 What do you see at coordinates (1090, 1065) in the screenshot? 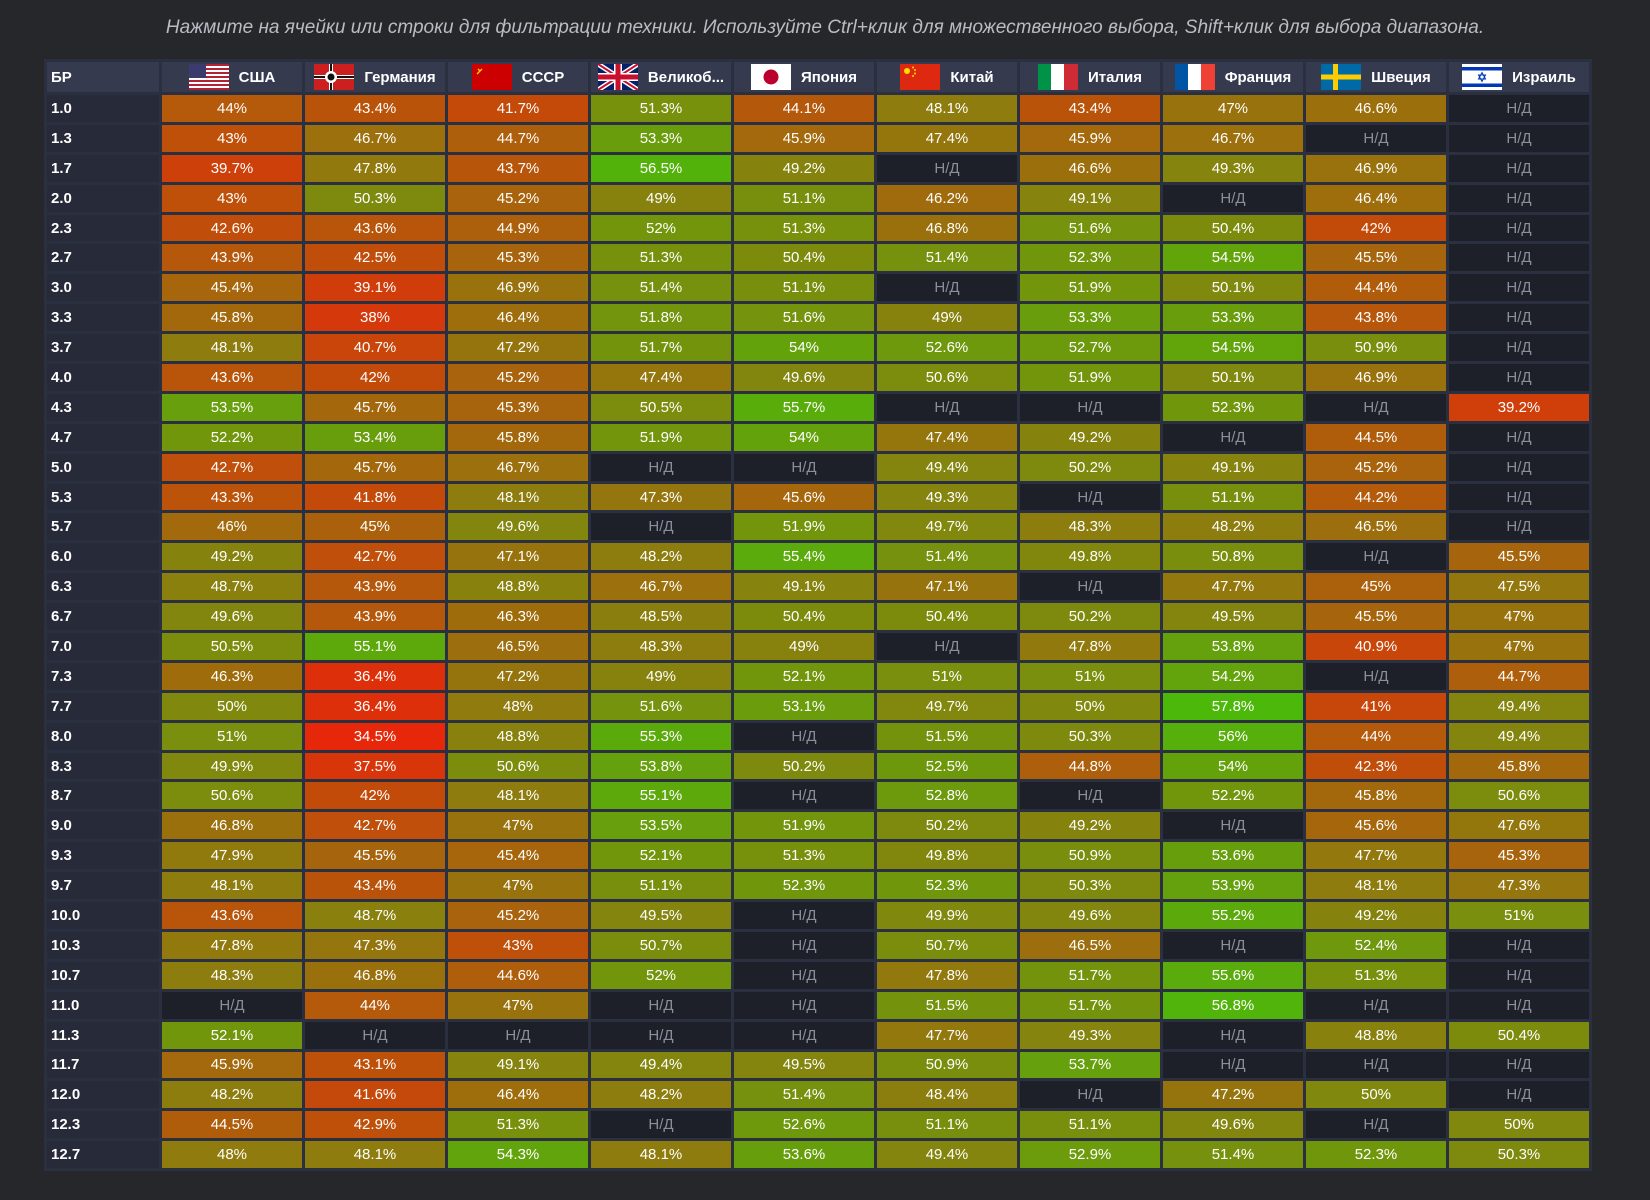
I see `winrate-cell: 53.7%` at bounding box center [1090, 1065].